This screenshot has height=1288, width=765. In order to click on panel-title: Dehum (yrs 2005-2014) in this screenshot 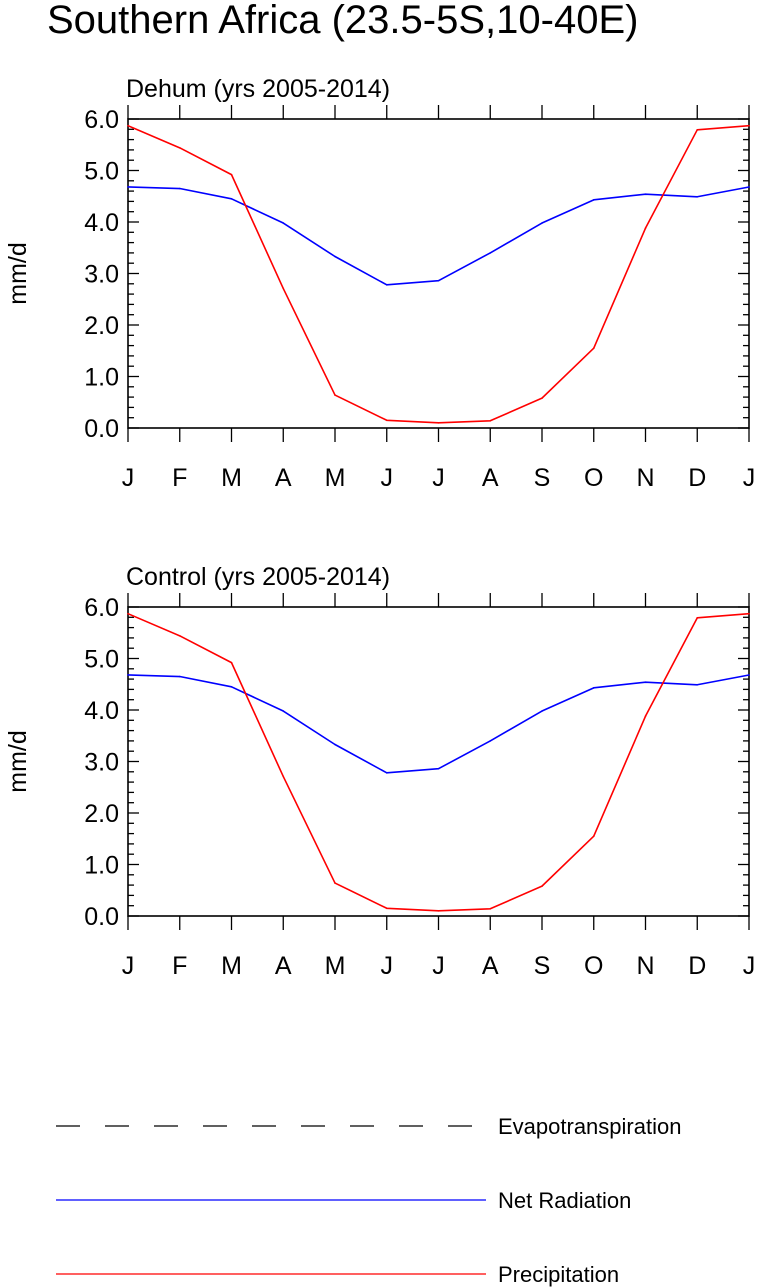, I will do `click(258, 89)`.